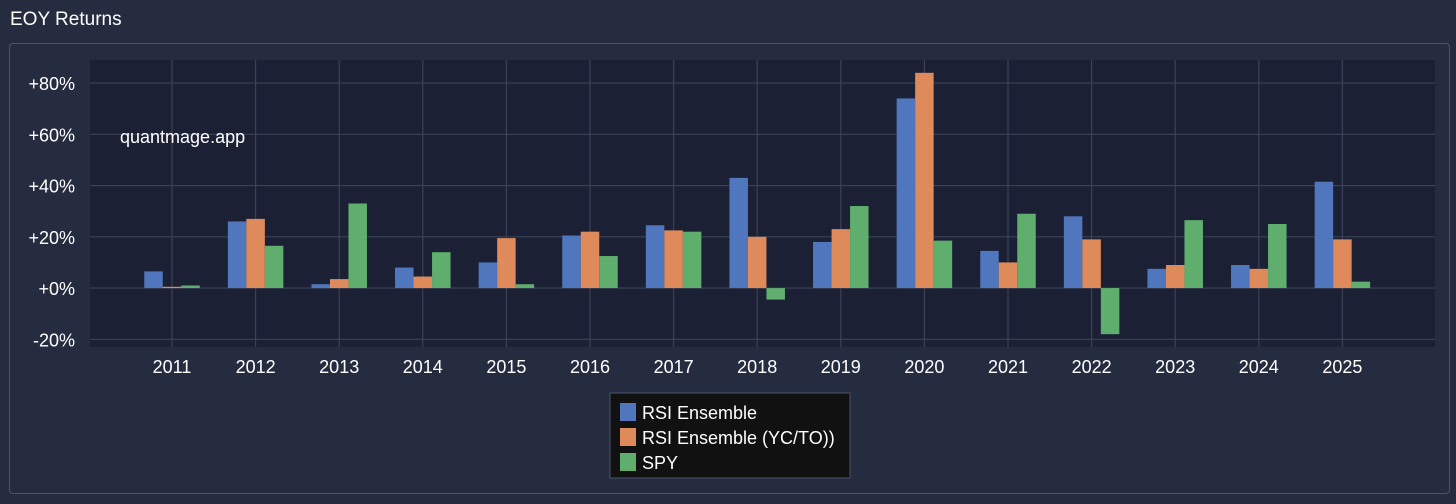 This screenshot has width=1456, height=504. What do you see at coordinates (339, 367) in the screenshot?
I see `x-tick-label: 2013` at bounding box center [339, 367].